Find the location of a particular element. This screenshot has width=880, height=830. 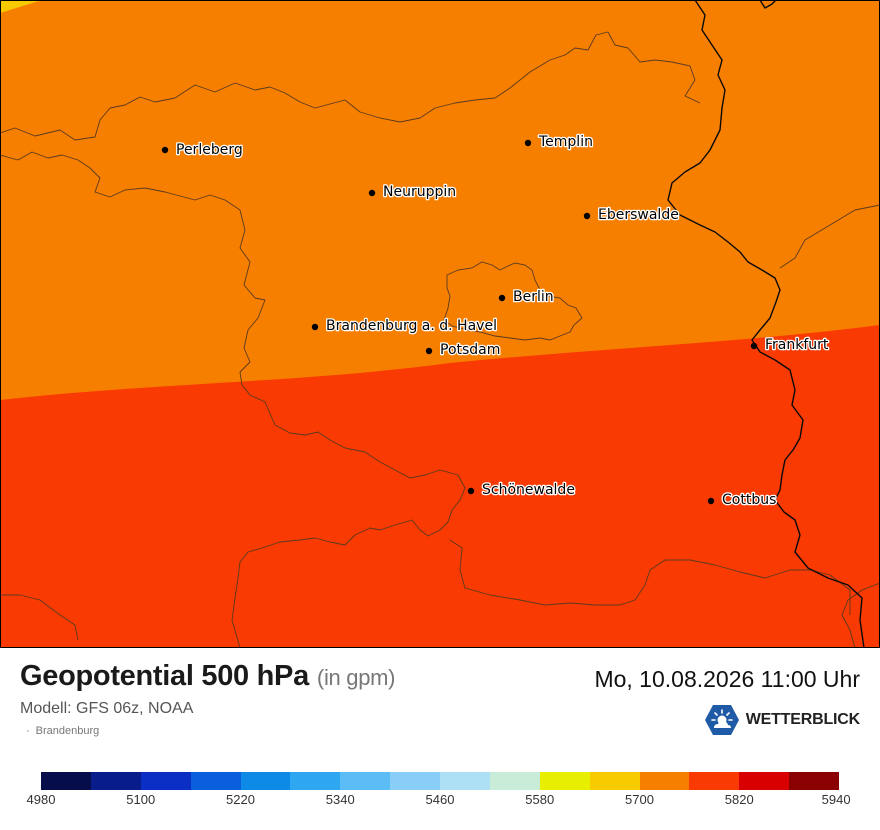

legend-tick-label: 4980 is located at coordinates (41, 799).